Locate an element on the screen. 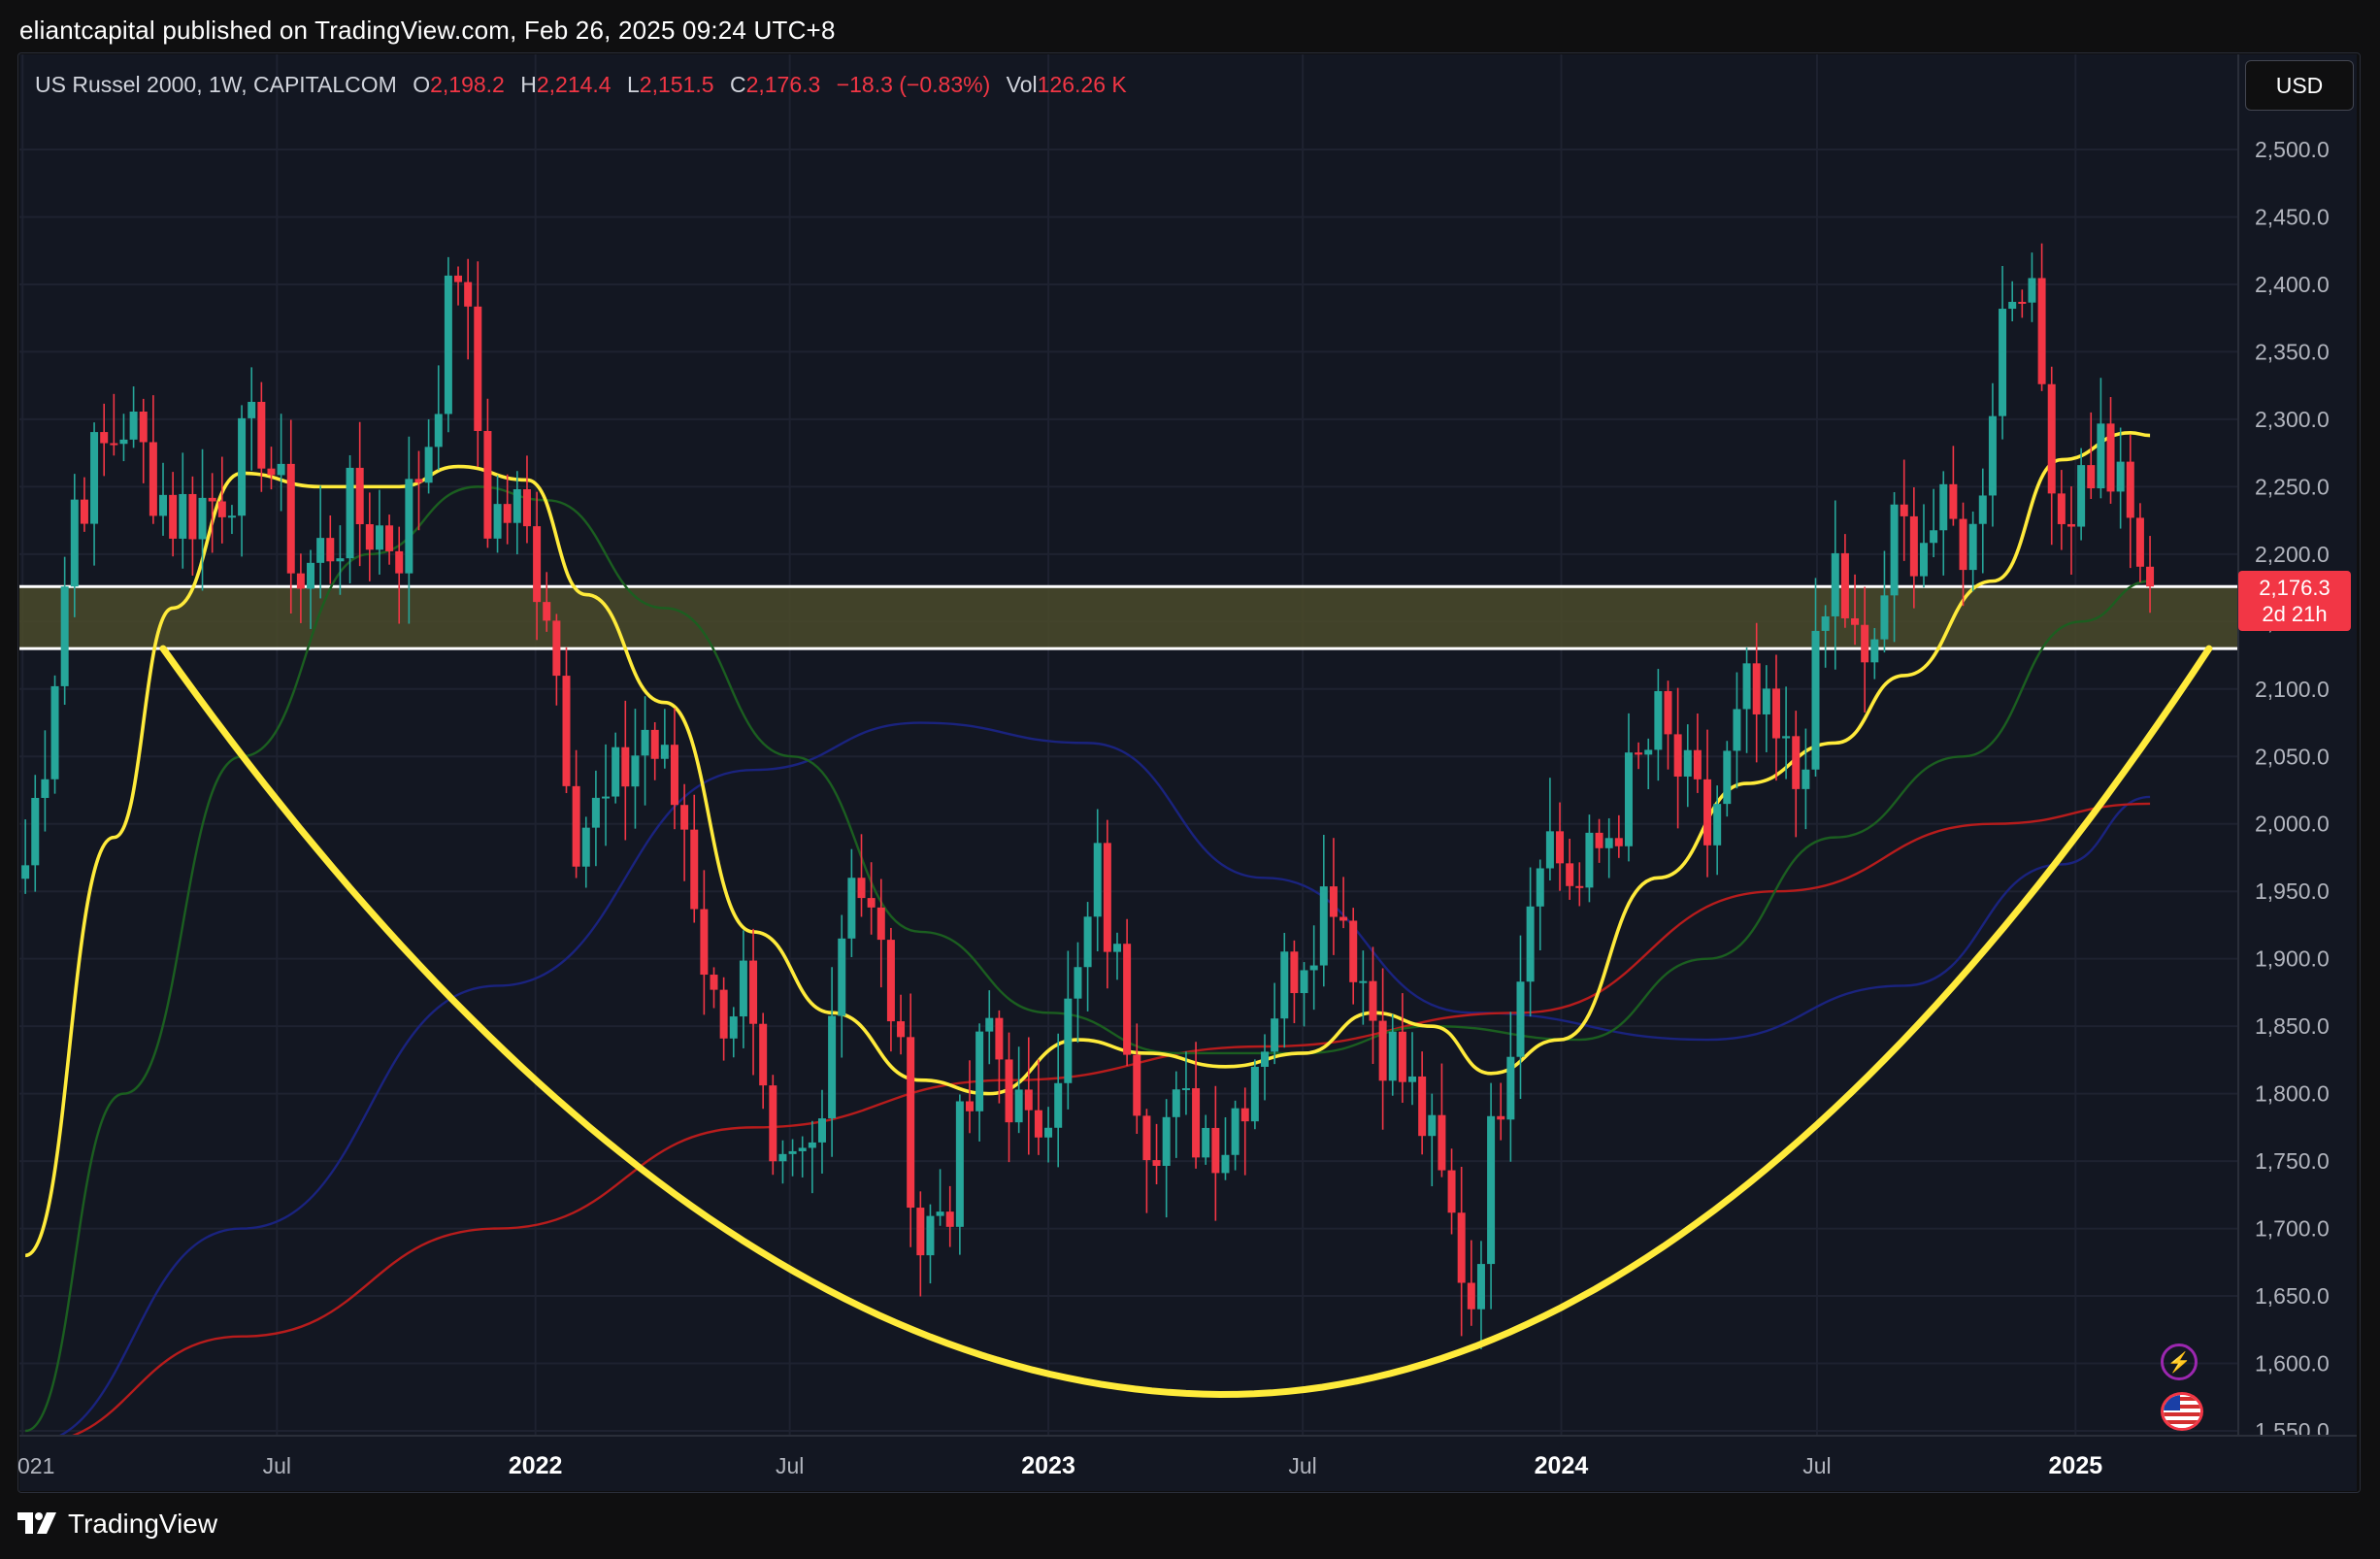  time-tick-label: 2025 is located at coordinates (2076, 1465).